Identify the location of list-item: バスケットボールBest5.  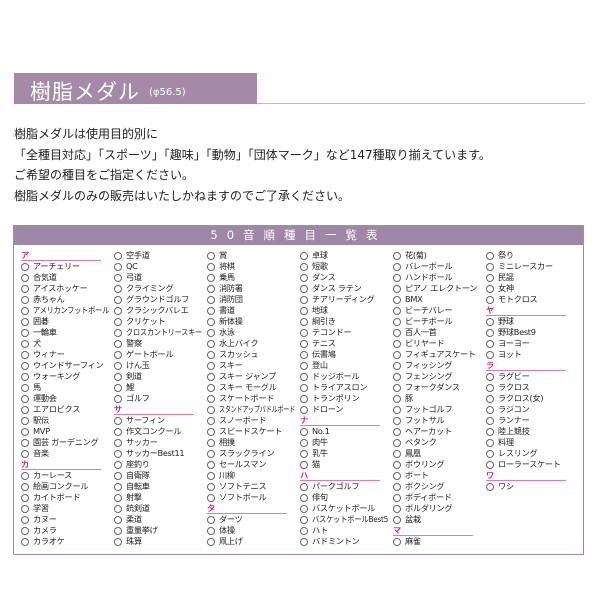
(346, 519).